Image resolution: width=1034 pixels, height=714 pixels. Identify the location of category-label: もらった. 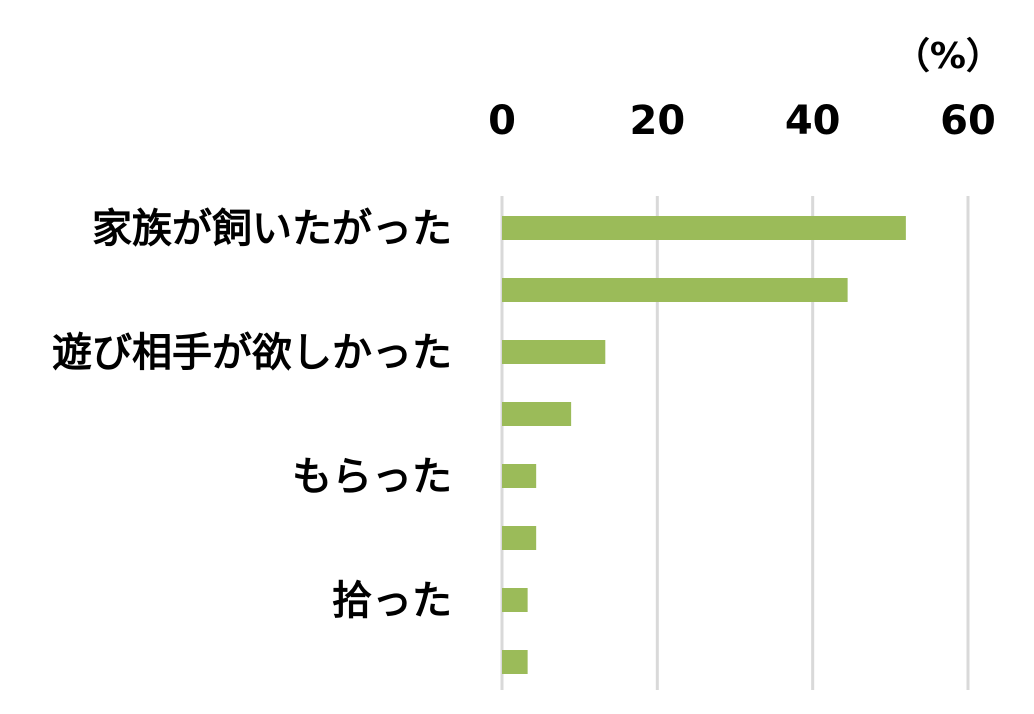
(372, 477).